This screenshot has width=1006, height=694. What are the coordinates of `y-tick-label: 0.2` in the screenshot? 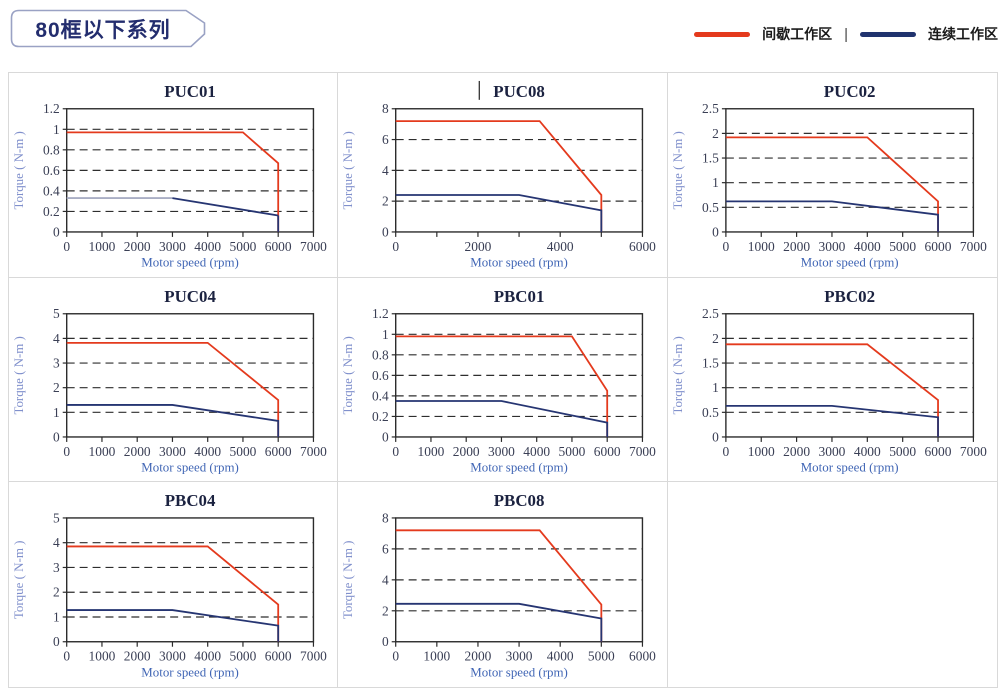 It's located at (51, 211).